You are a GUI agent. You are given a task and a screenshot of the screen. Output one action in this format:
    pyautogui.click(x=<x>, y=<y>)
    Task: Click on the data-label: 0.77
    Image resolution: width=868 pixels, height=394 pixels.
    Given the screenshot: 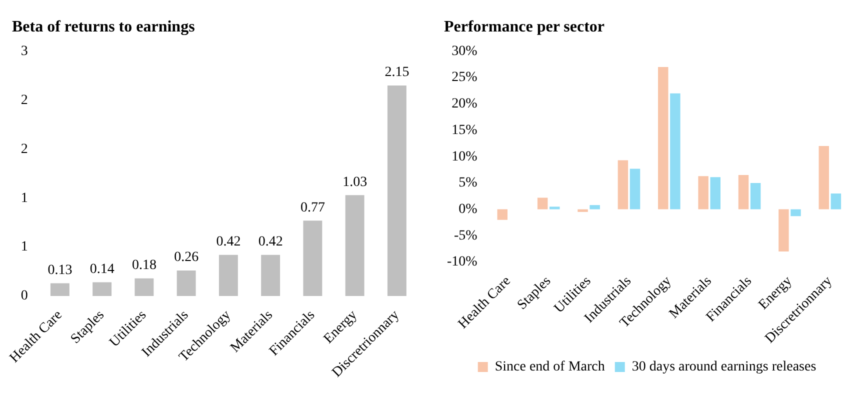 What is the action you would take?
    pyautogui.click(x=312, y=208)
    